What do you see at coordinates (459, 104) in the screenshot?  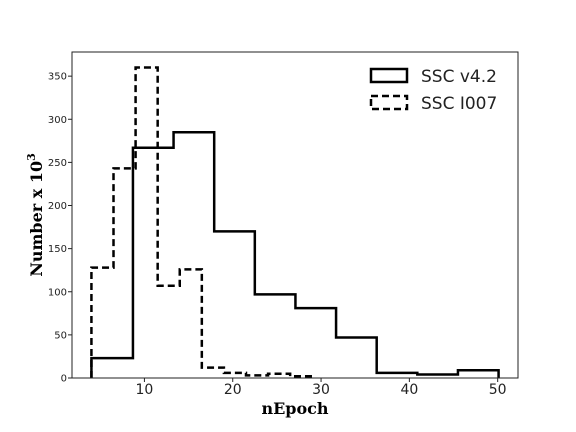 I see `legend-label-ssc-i007: SSC I007` at bounding box center [459, 104].